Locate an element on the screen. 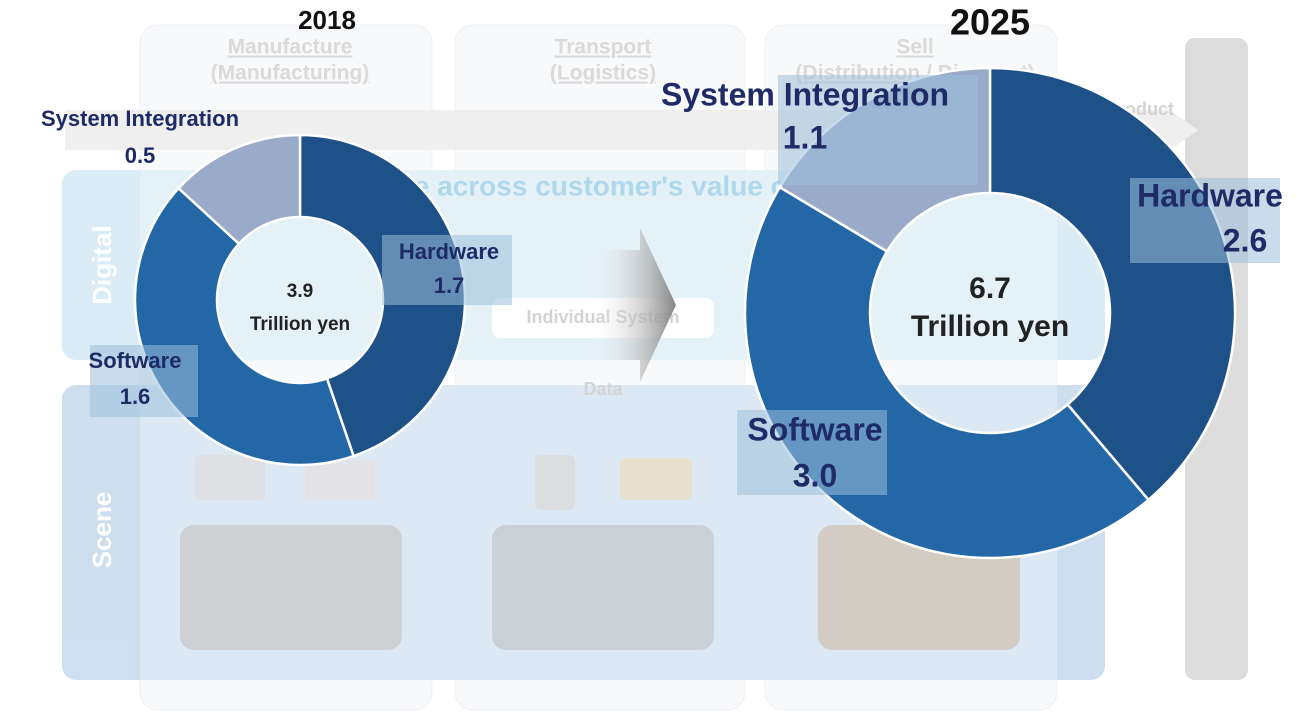 The height and width of the screenshot is (713, 1311). value-label: 3.0 is located at coordinates (815, 475).